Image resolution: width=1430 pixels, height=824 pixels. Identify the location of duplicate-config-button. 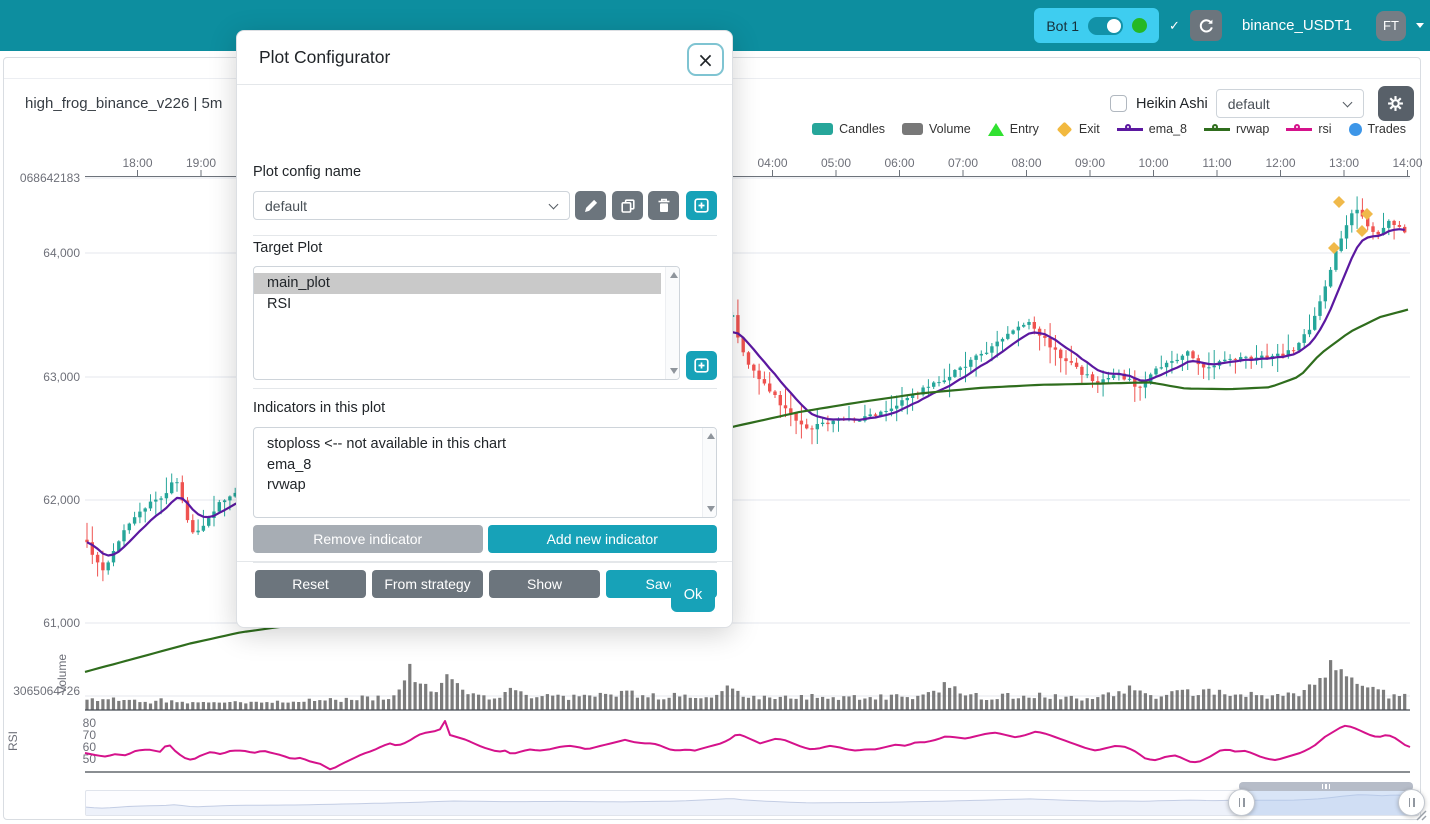
(627, 205).